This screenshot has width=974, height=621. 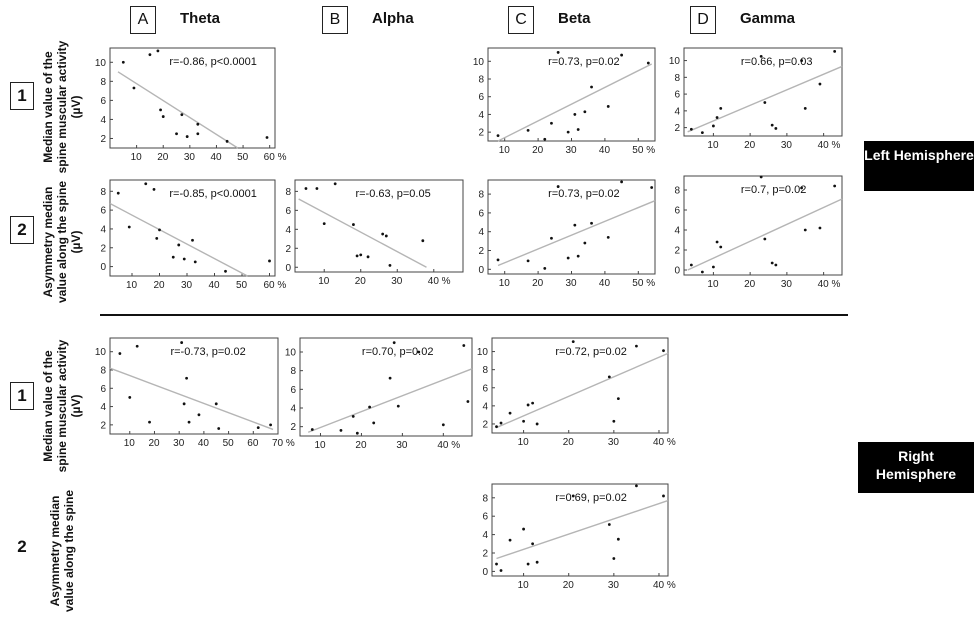 What do you see at coordinates (564, 101) in the screenshot?
I see `scatter-left-beta-median: 2 4 6 8 10 10 20 30 40 50 % r=0.73, p=0.02` at bounding box center [564, 101].